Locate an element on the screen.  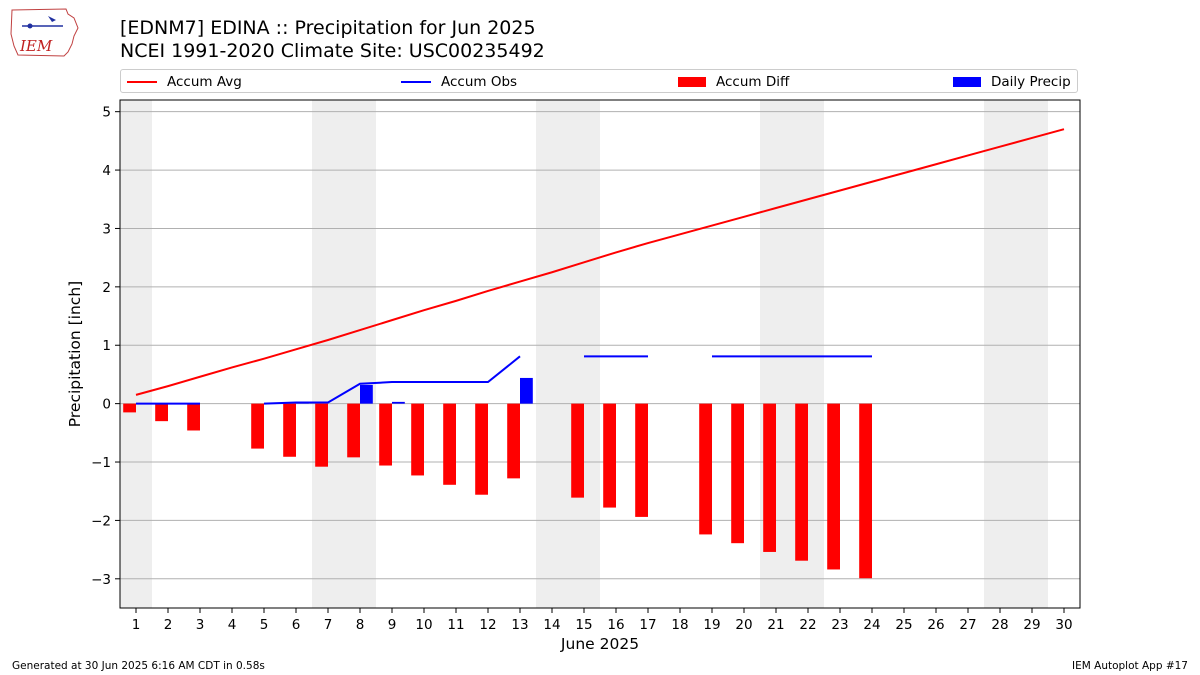
legend-swatch-daily-precip is located at coordinates (967, 82).